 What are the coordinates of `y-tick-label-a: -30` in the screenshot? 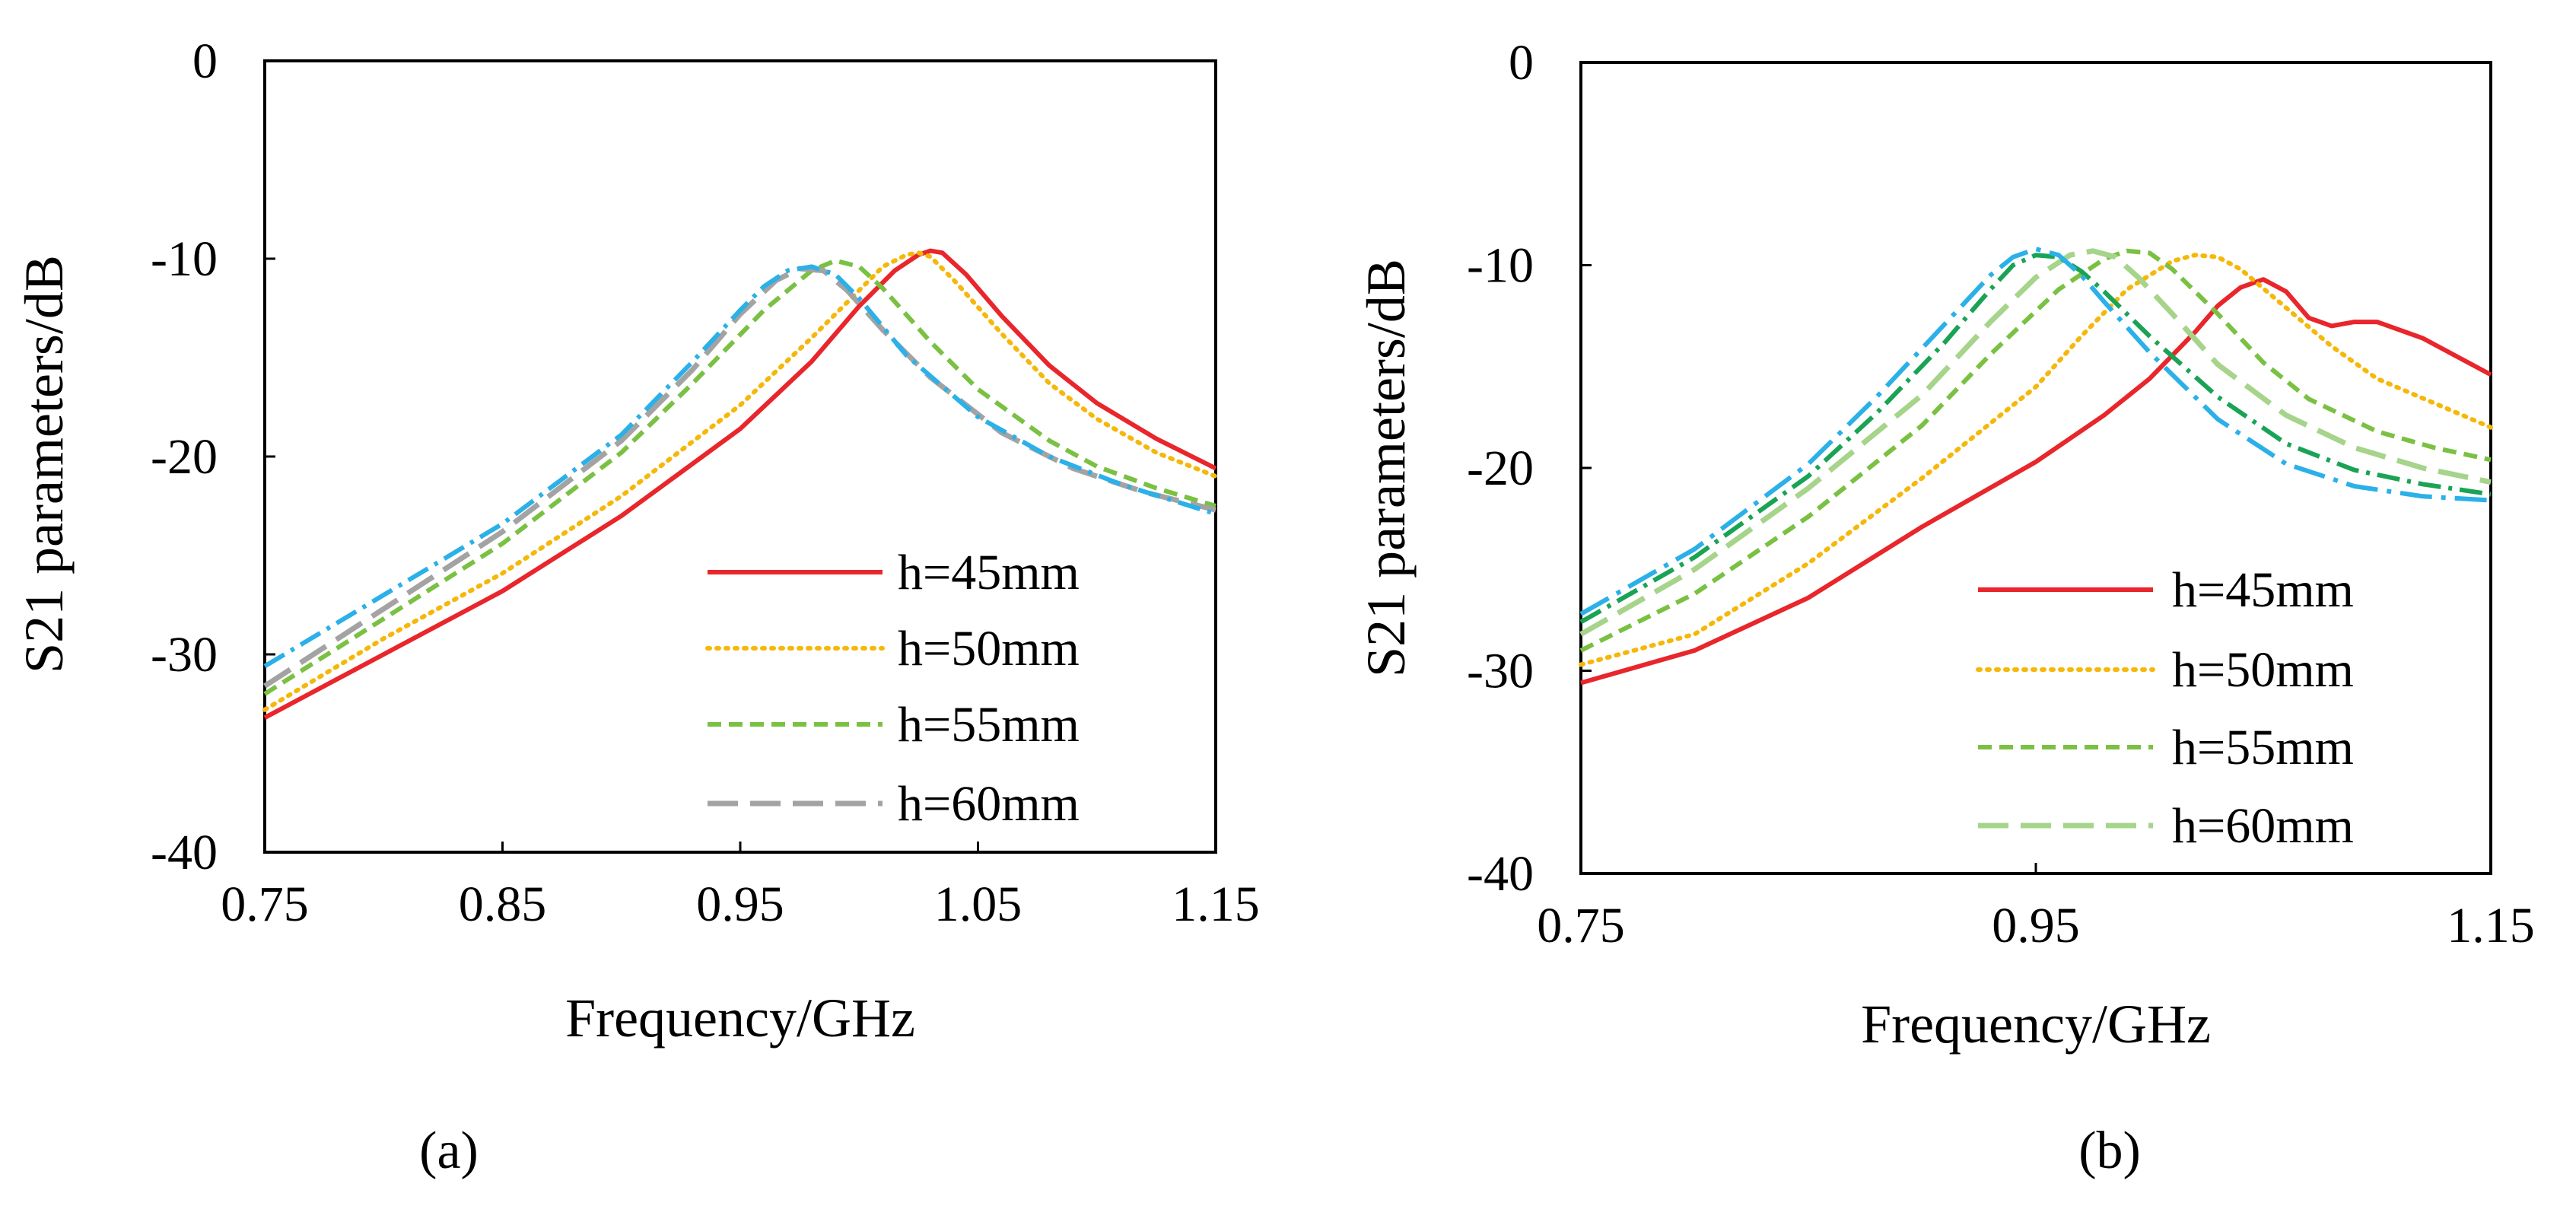 It's located at (184, 655).